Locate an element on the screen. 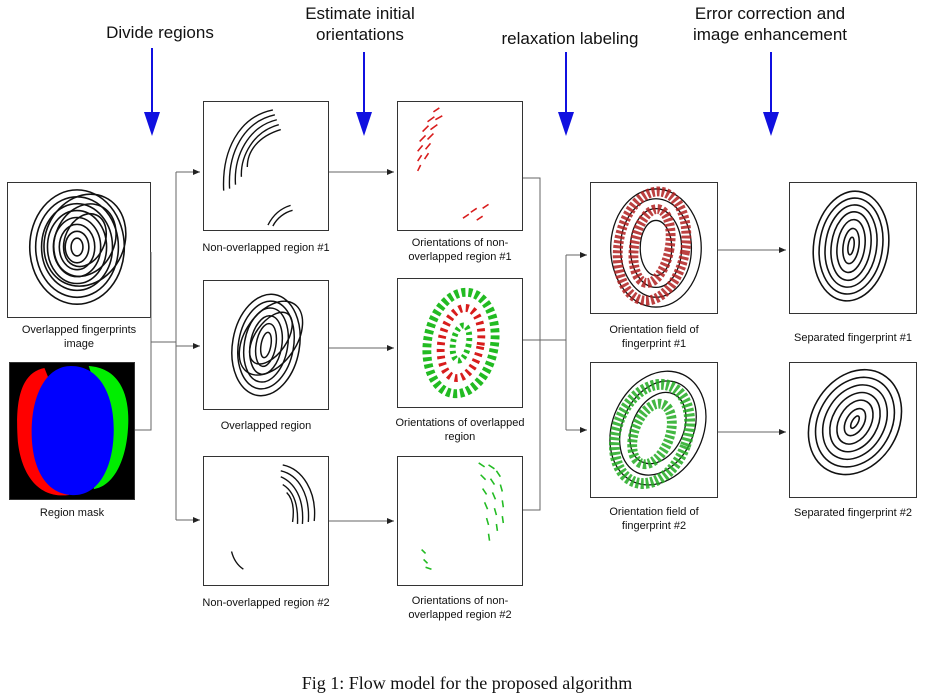 The image size is (934, 697). region-mask-icon is located at coordinates (72, 431).